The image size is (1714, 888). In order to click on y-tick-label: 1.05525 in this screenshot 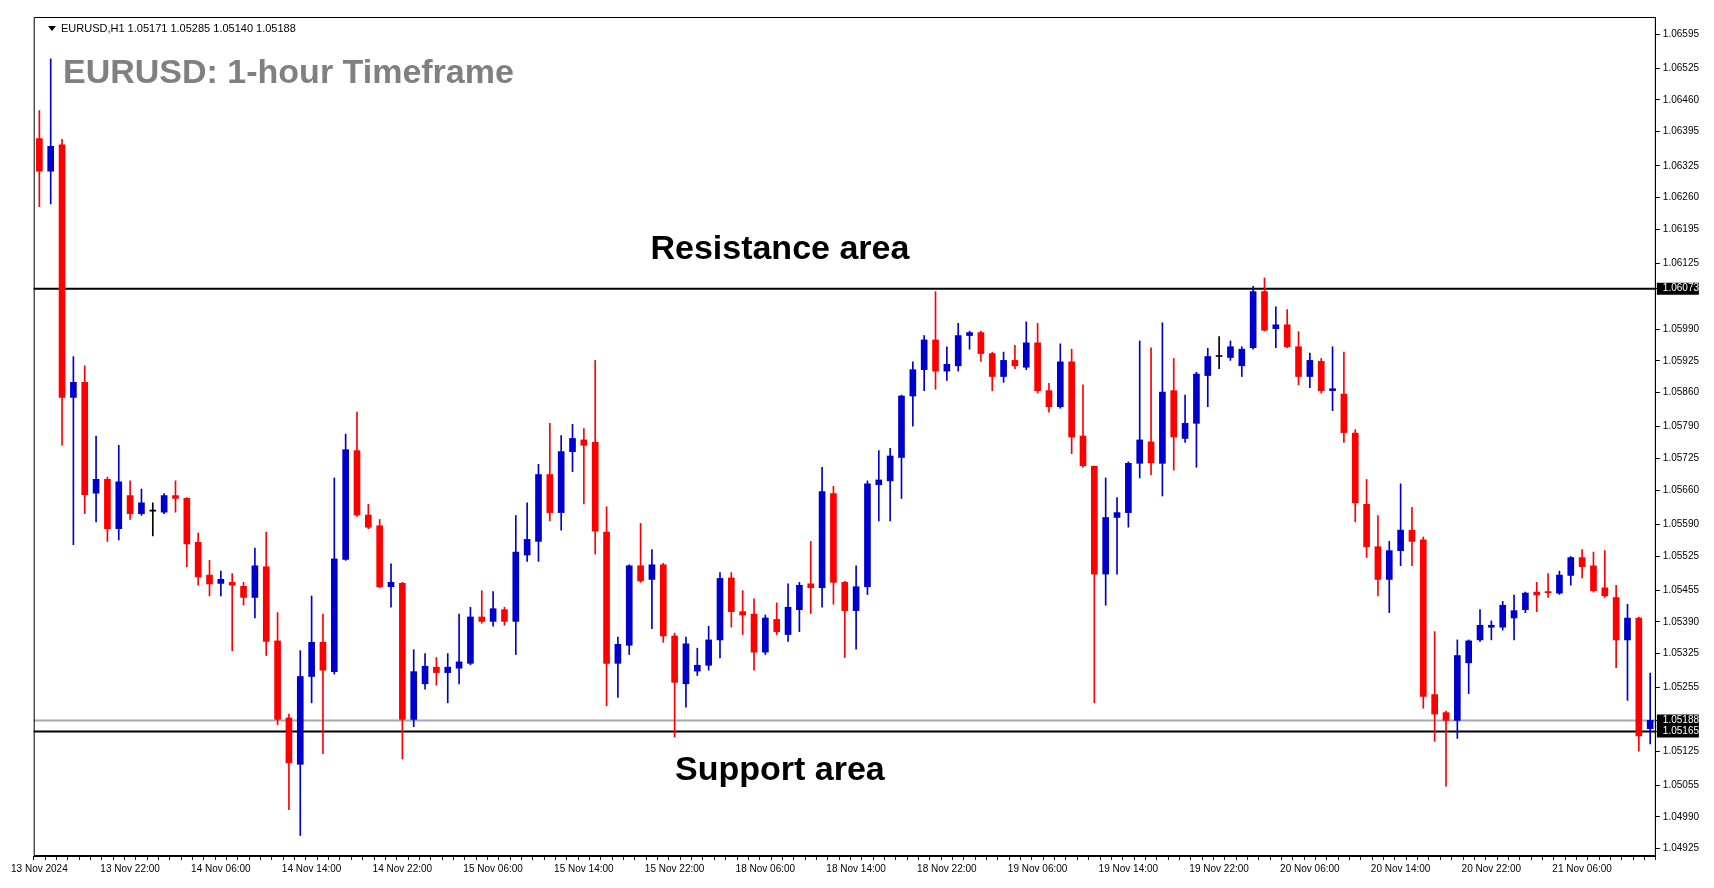, I will do `click(1681, 555)`.